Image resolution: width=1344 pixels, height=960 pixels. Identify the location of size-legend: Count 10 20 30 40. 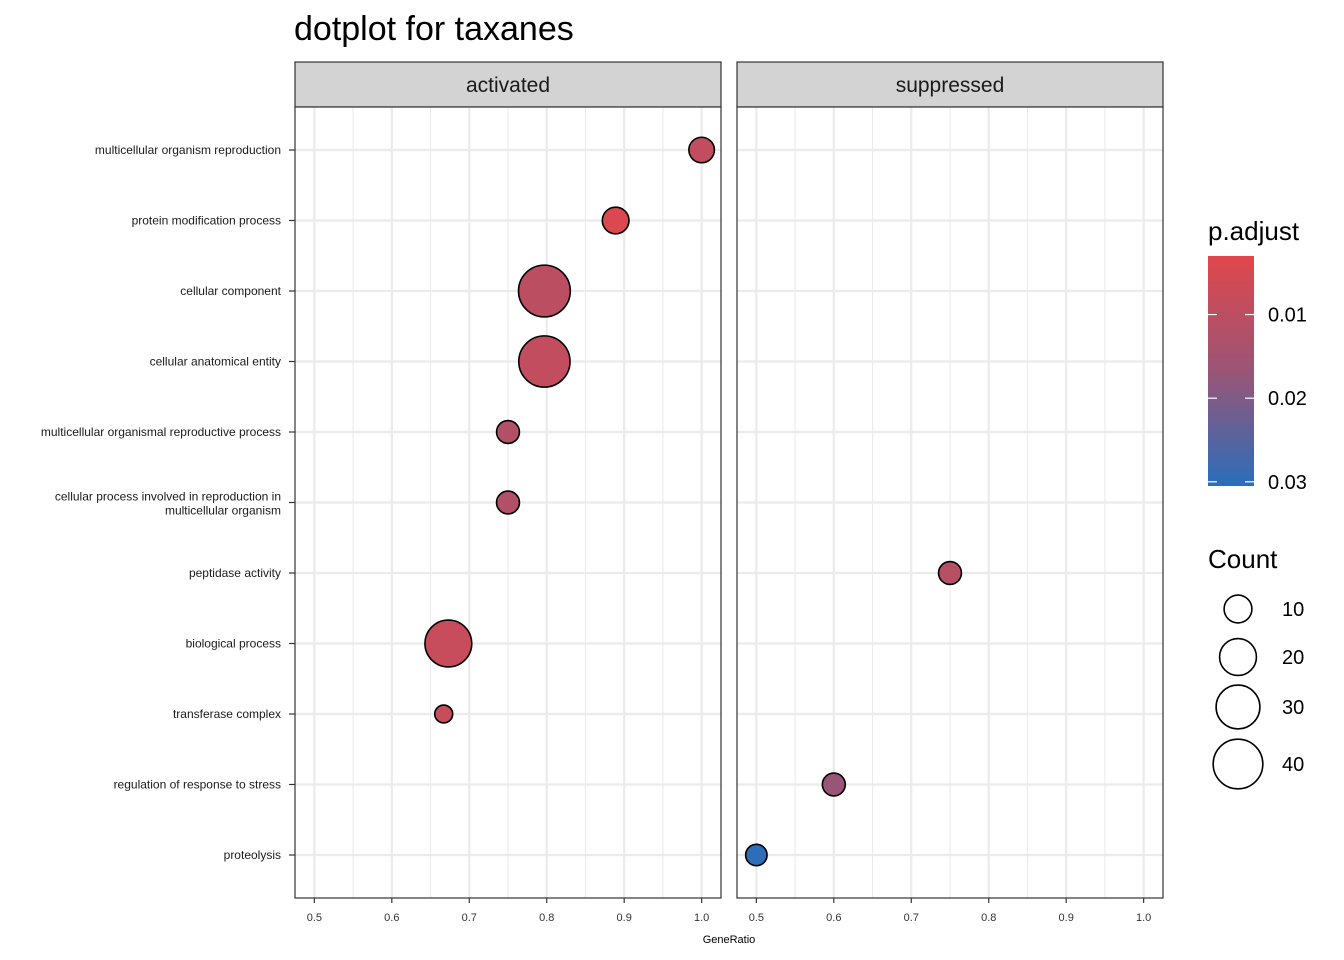
(1256, 667).